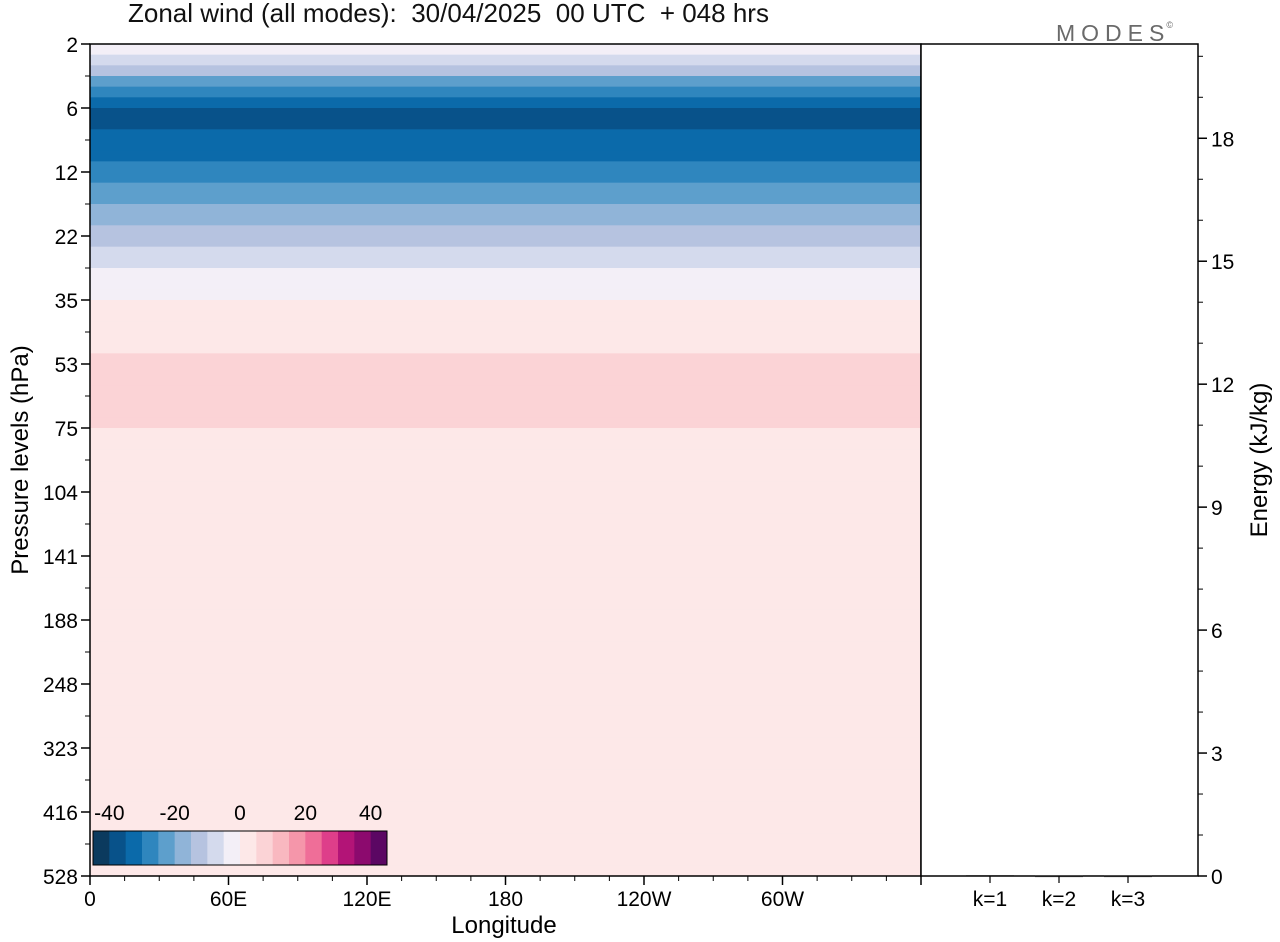 Image resolution: width=1280 pixels, height=942 pixels. Describe the element at coordinates (1113, 33) in the screenshot. I see `modes-logo-text: MODES` at that location.